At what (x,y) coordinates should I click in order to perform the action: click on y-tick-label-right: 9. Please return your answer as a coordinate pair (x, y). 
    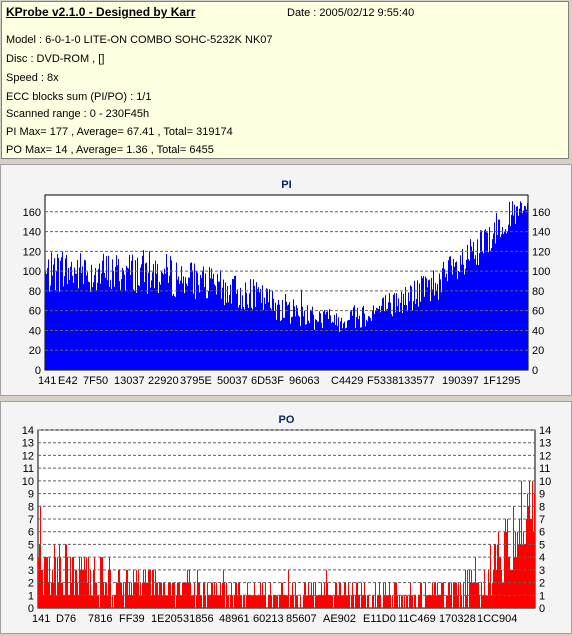
    Looking at the image, I should click on (542, 495).